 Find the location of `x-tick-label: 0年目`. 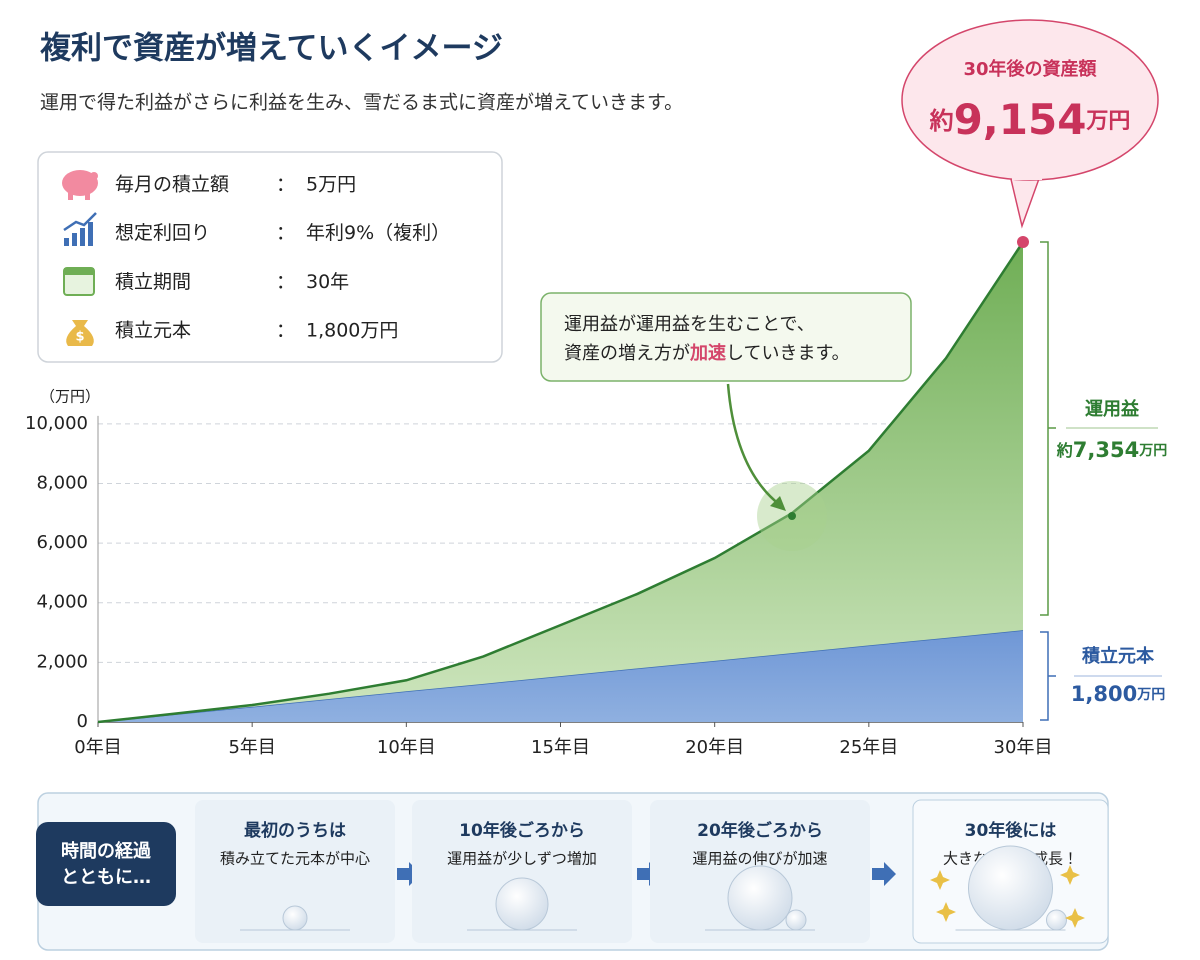

x-tick-label: 0年目 is located at coordinates (97, 747).